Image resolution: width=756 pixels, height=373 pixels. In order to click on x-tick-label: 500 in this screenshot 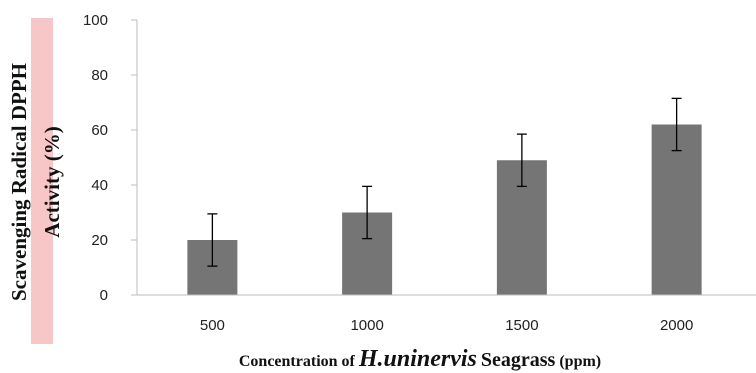, I will do `click(212, 325)`.